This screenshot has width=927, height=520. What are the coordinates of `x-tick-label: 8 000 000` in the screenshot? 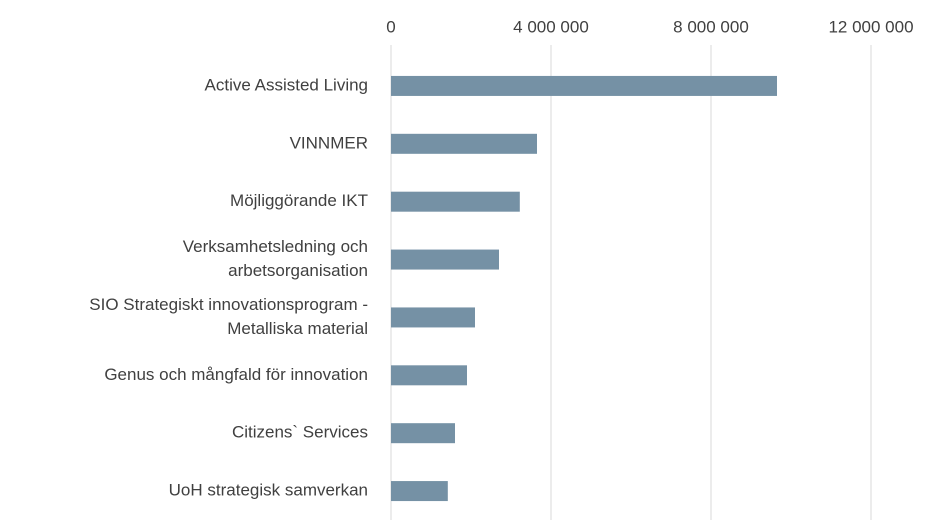 It's located at (711, 26).